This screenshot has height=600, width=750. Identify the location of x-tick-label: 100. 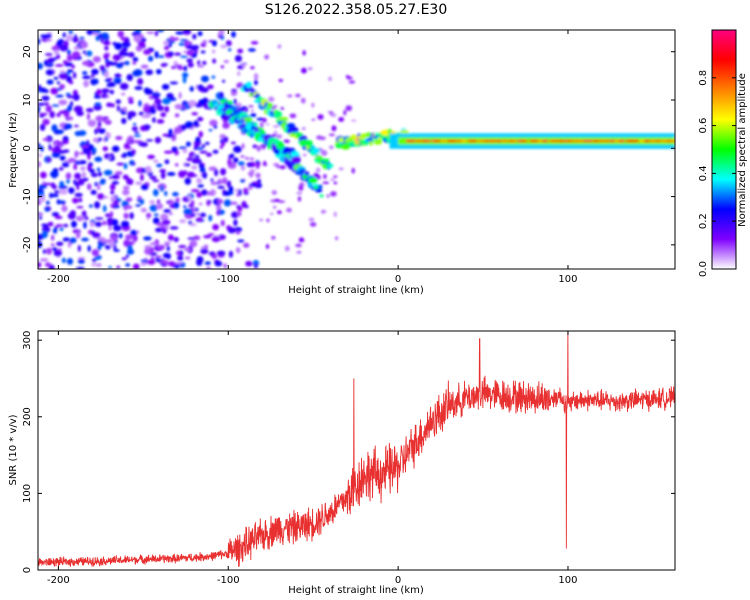
(567, 279).